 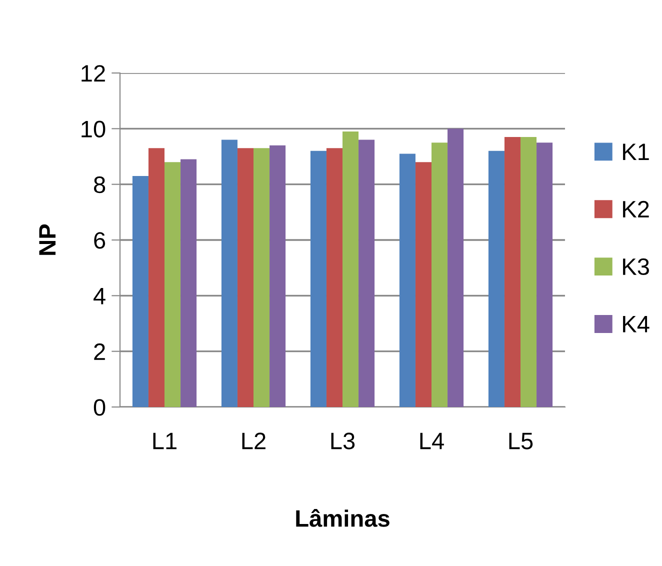 I want to click on y-tick-label: 4, so click(x=100, y=296).